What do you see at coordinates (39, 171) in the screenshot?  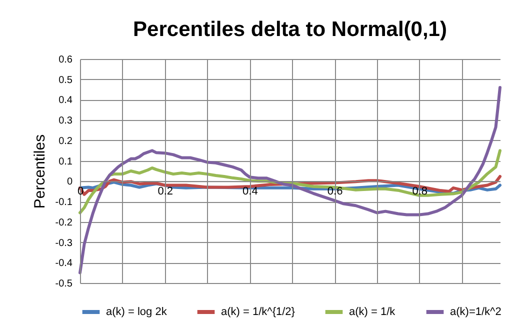 I see `y-axis-title: Percentiles` at bounding box center [39, 171].